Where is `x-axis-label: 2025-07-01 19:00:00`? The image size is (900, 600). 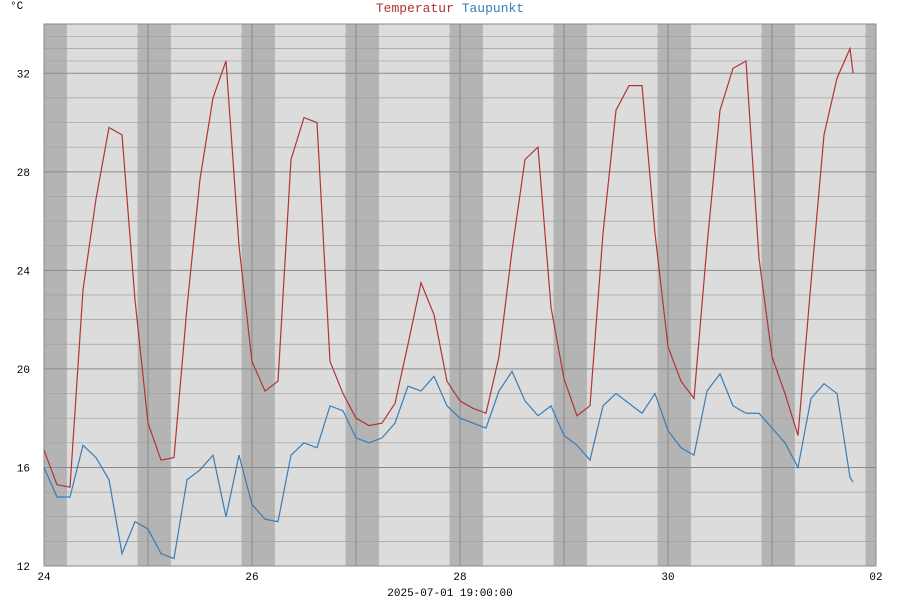 x-axis-label: 2025-07-01 19:00:00 is located at coordinates (449, 594).